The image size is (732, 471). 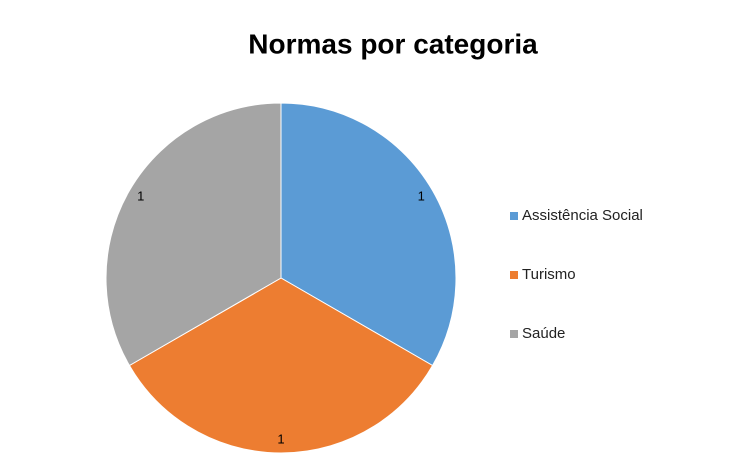 What do you see at coordinates (543, 333) in the screenshot?
I see `legend-label: Saúde` at bounding box center [543, 333].